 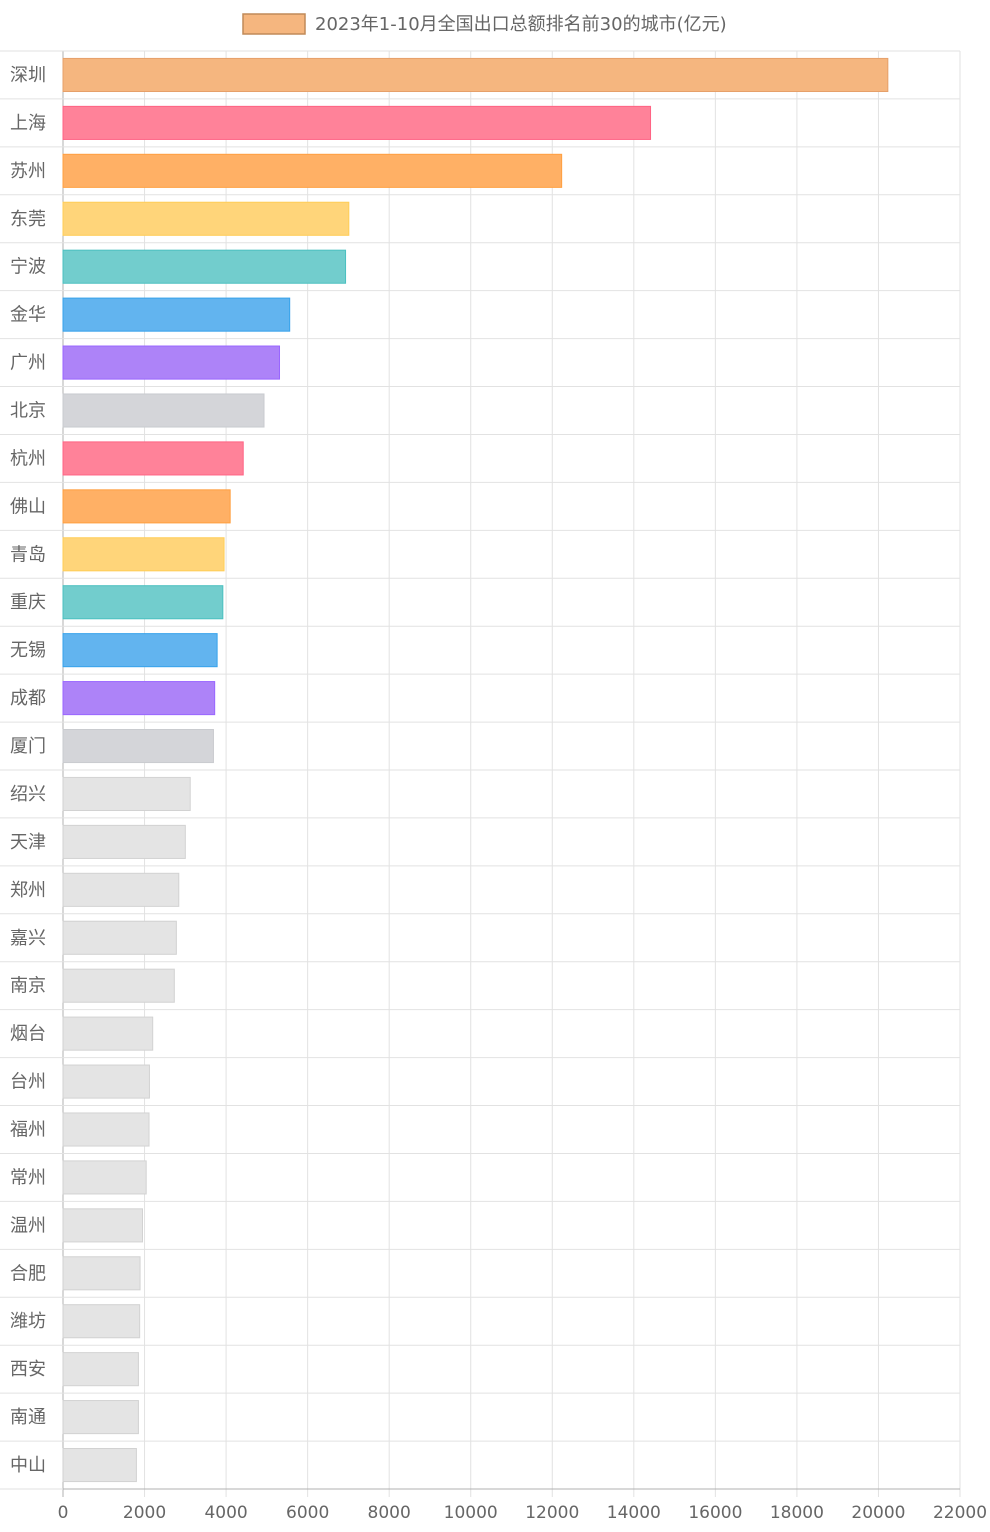 I want to click on x-tick-label: 16000, so click(x=715, y=1513).